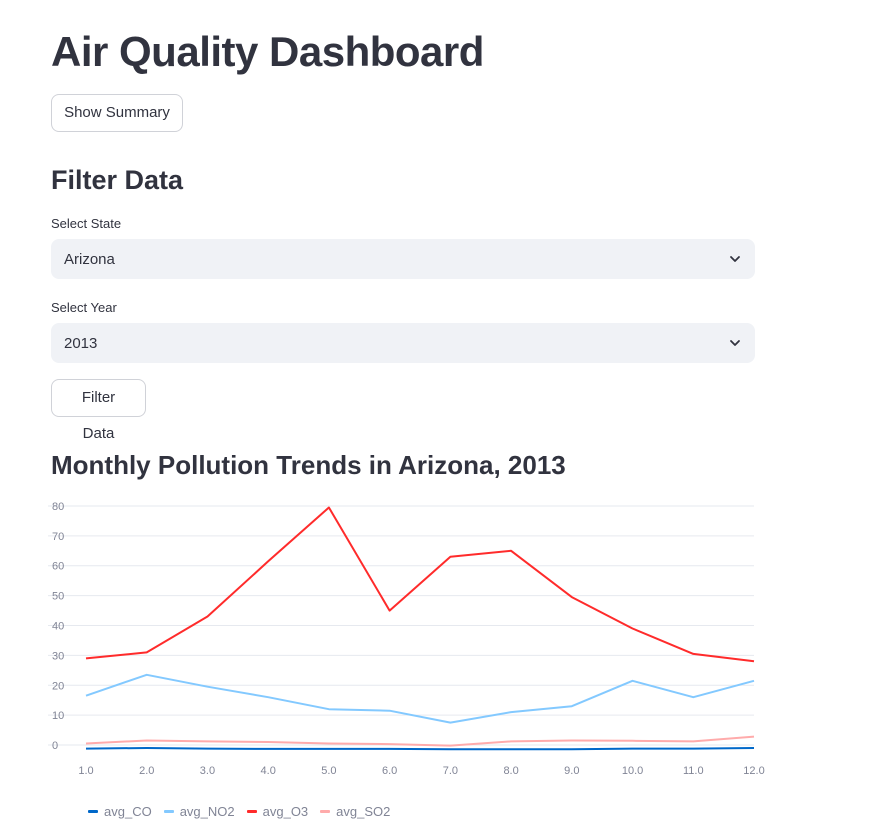  I want to click on state-select-value: Arizona, so click(89, 259).